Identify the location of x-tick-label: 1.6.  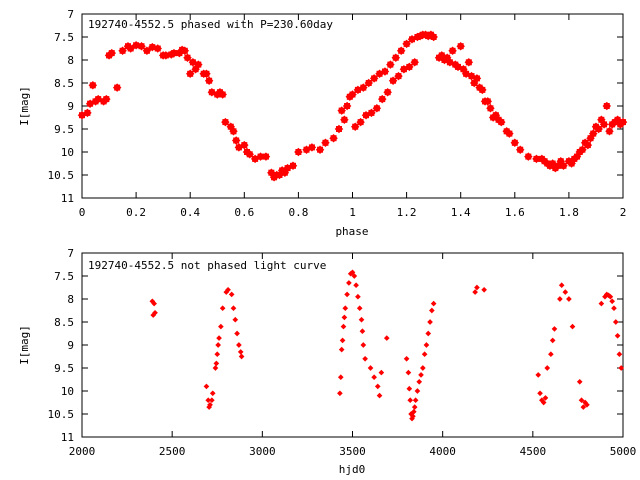
(515, 212).